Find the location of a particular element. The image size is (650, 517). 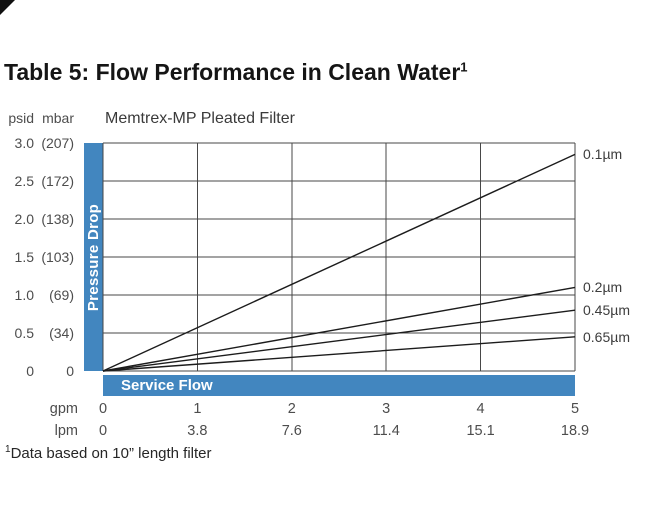

y-unit-psid: psid is located at coordinates (21, 118).